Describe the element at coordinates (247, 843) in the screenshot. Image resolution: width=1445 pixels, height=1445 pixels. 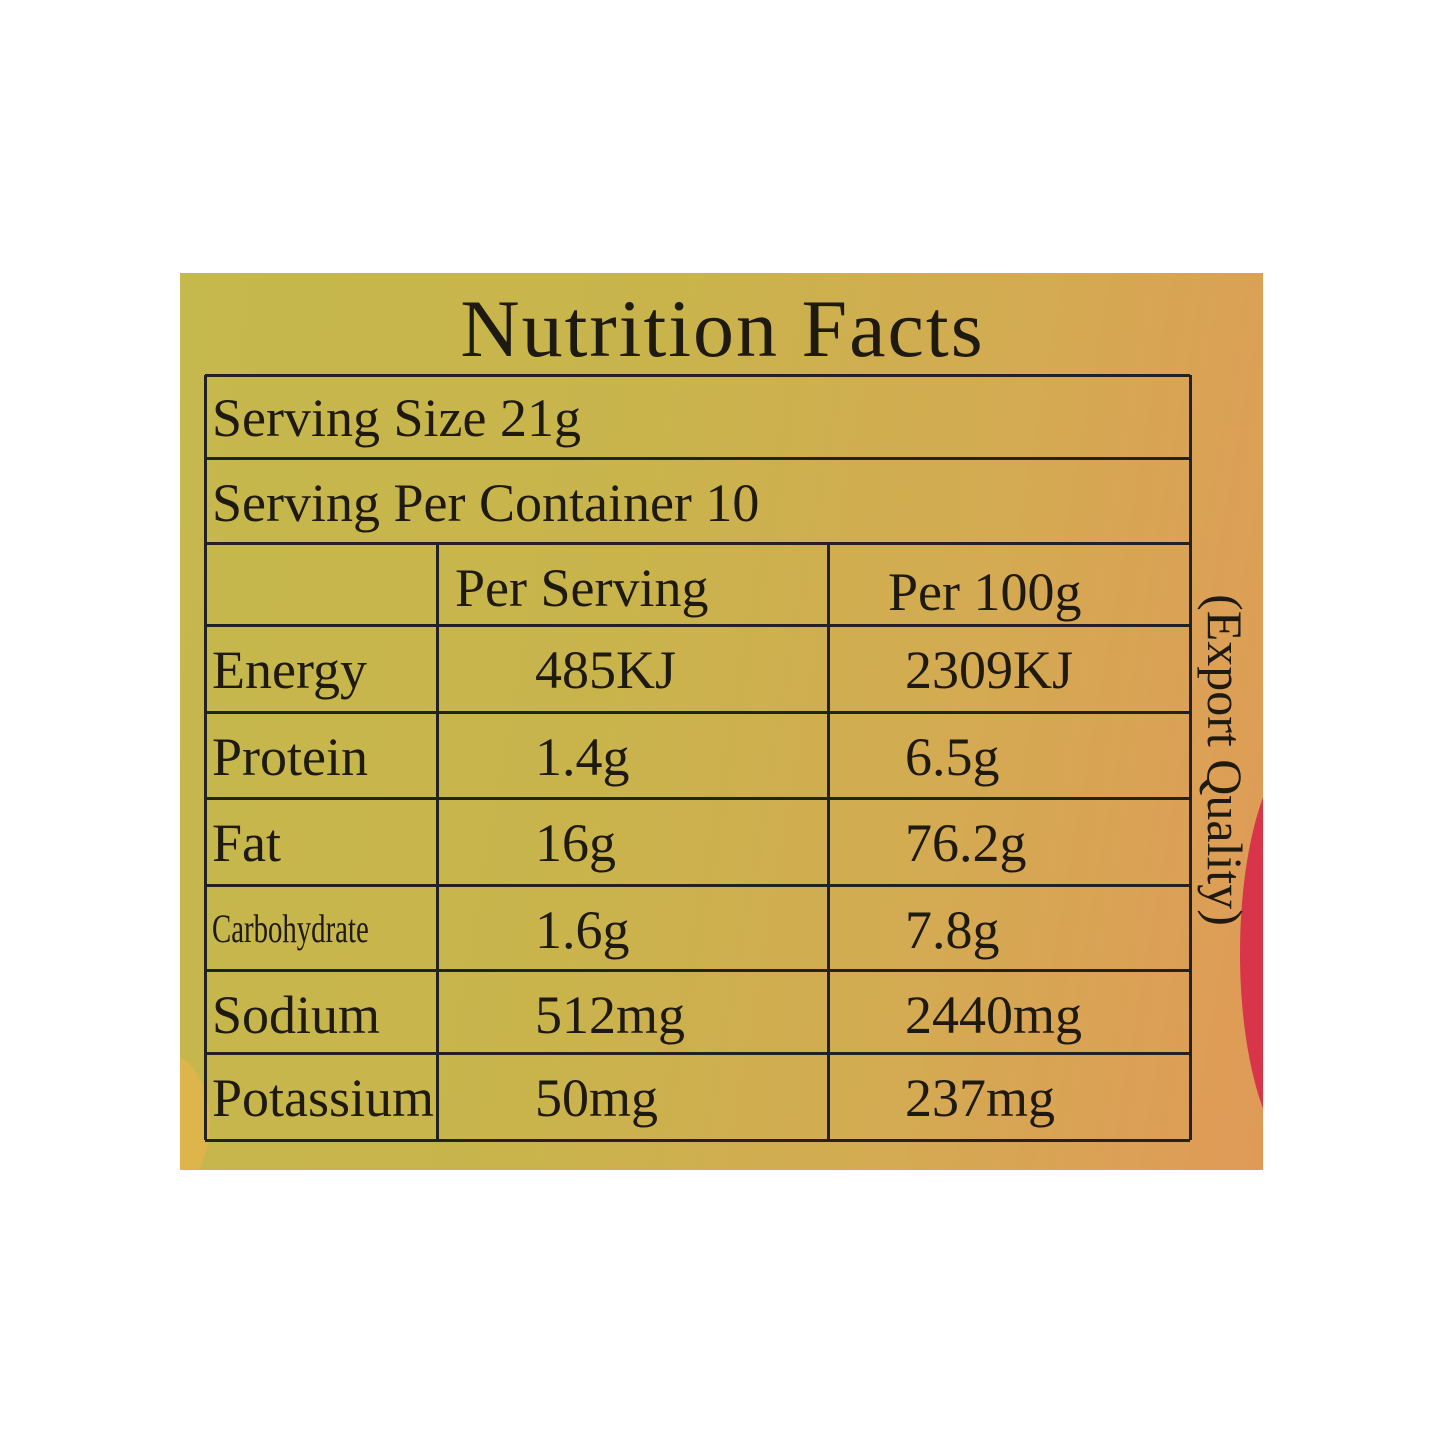
I see `nutrient-name: Fat` at that location.